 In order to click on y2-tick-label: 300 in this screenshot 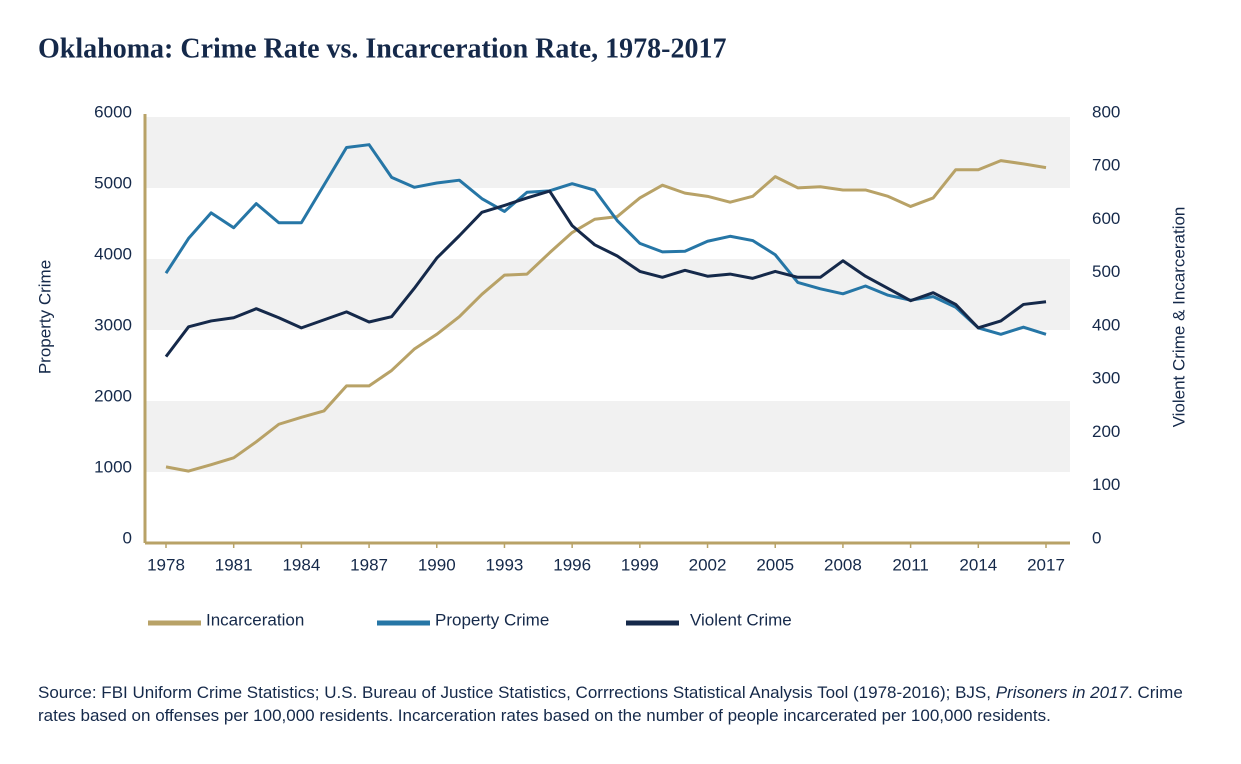, I will do `click(1106, 378)`.